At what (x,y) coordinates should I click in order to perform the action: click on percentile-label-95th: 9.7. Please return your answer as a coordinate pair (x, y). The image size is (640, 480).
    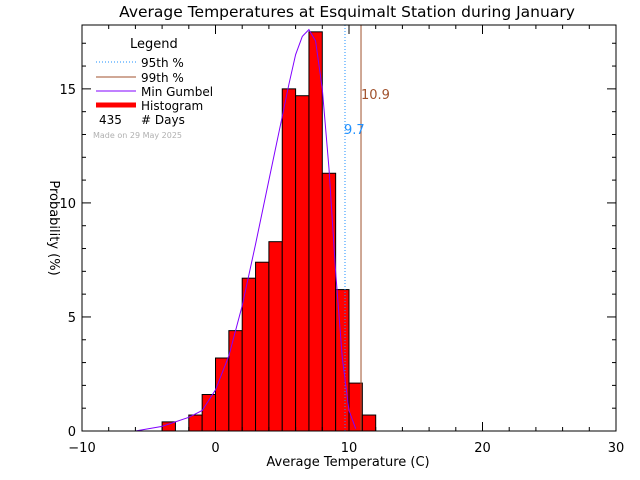
    Looking at the image, I should click on (354, 130).